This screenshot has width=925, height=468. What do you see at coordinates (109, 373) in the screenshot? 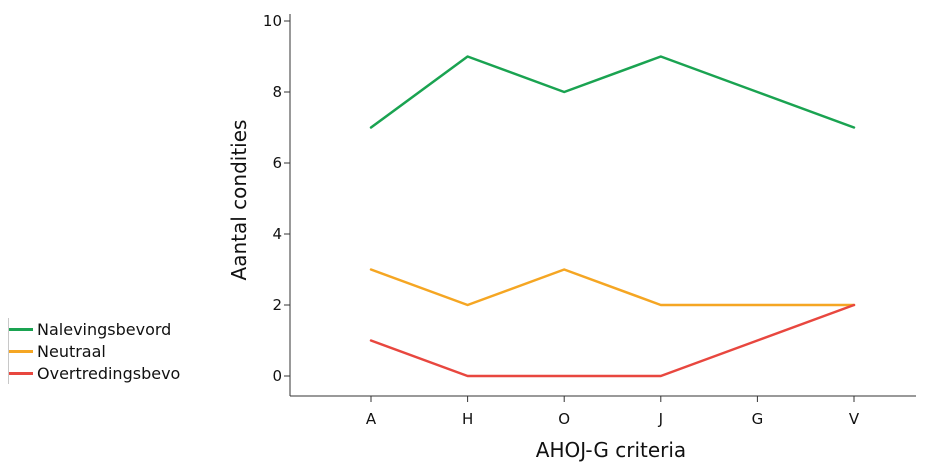
I see `legend-label-series-3: Overtredingsbevo` at bounding box center [109, 373].